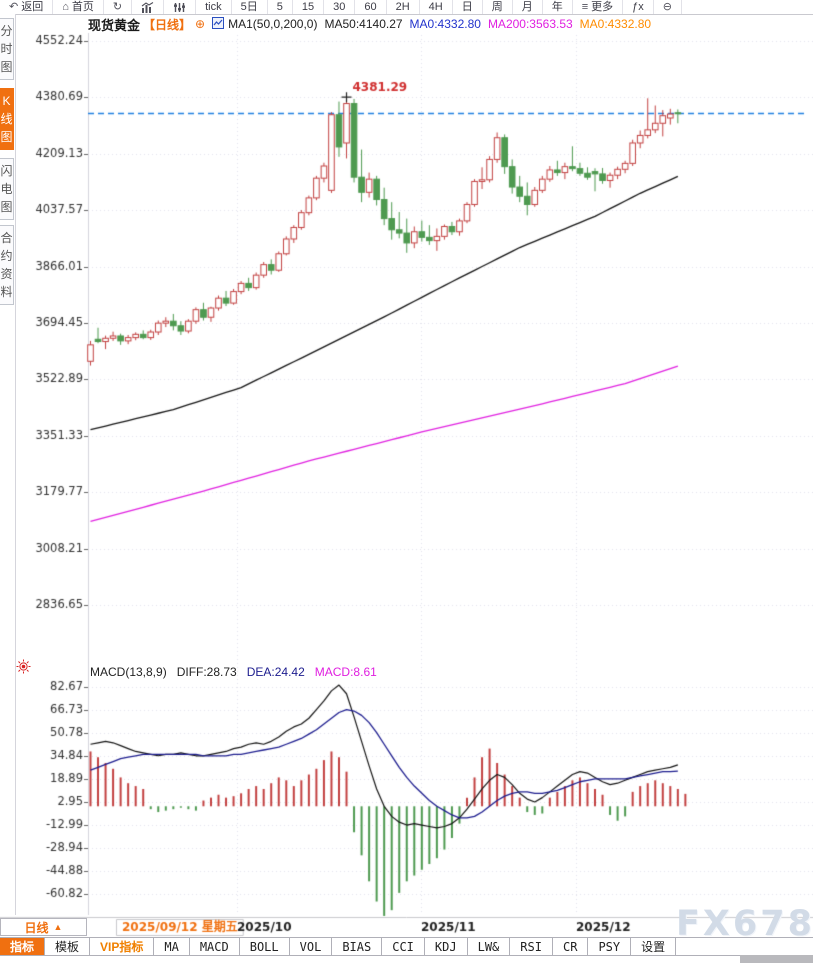  What do you see at coordinates (7, 49) in the screenshot?
I see `sidebar-tab-1: 分时图` at bounding box center [7, 49].